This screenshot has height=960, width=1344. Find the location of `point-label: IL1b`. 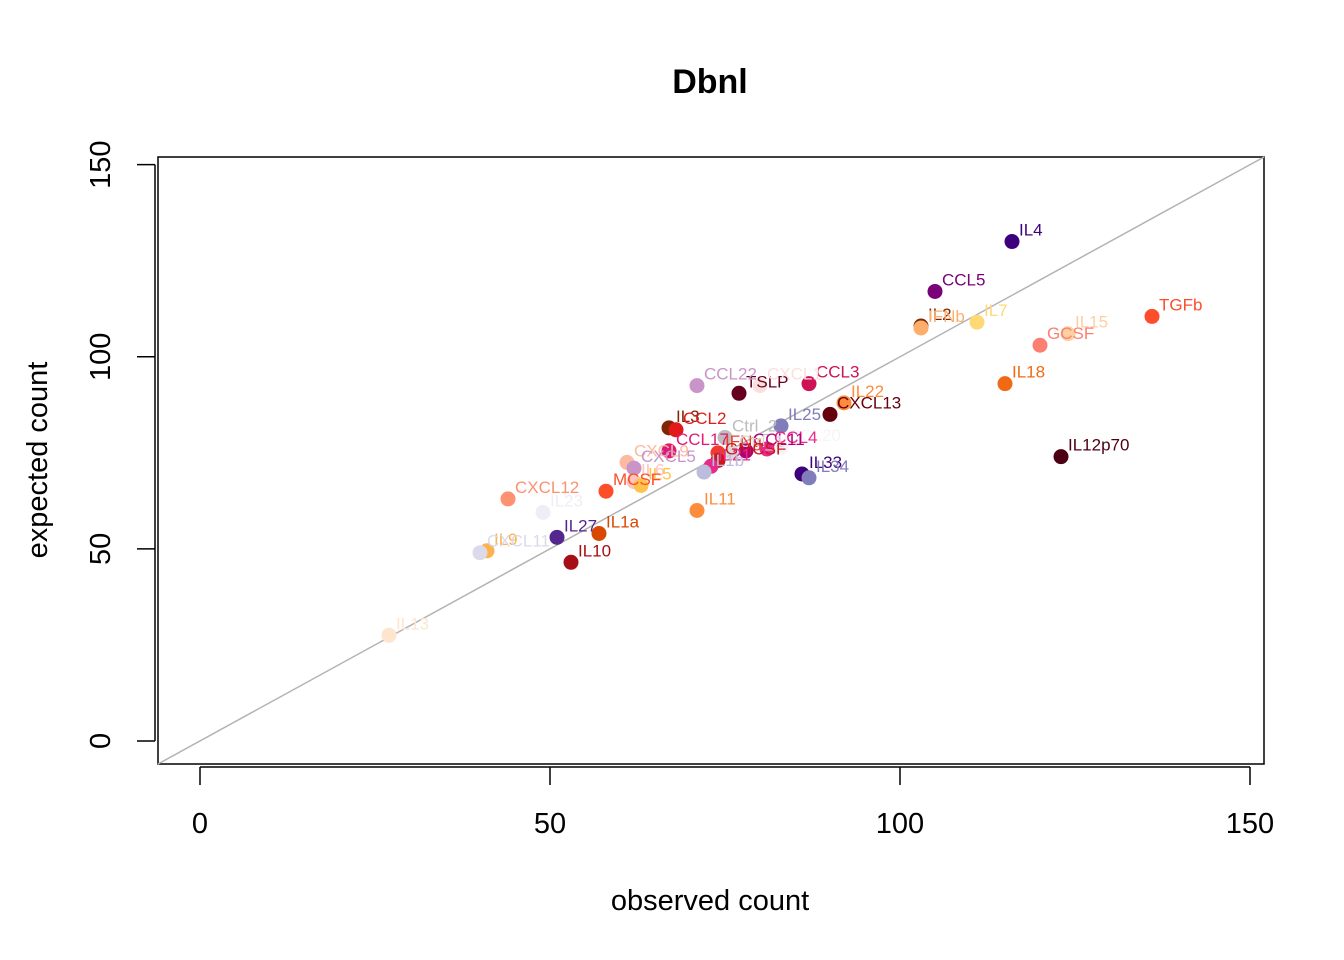

point-label: IL1b is located at coordinates (727, 460).